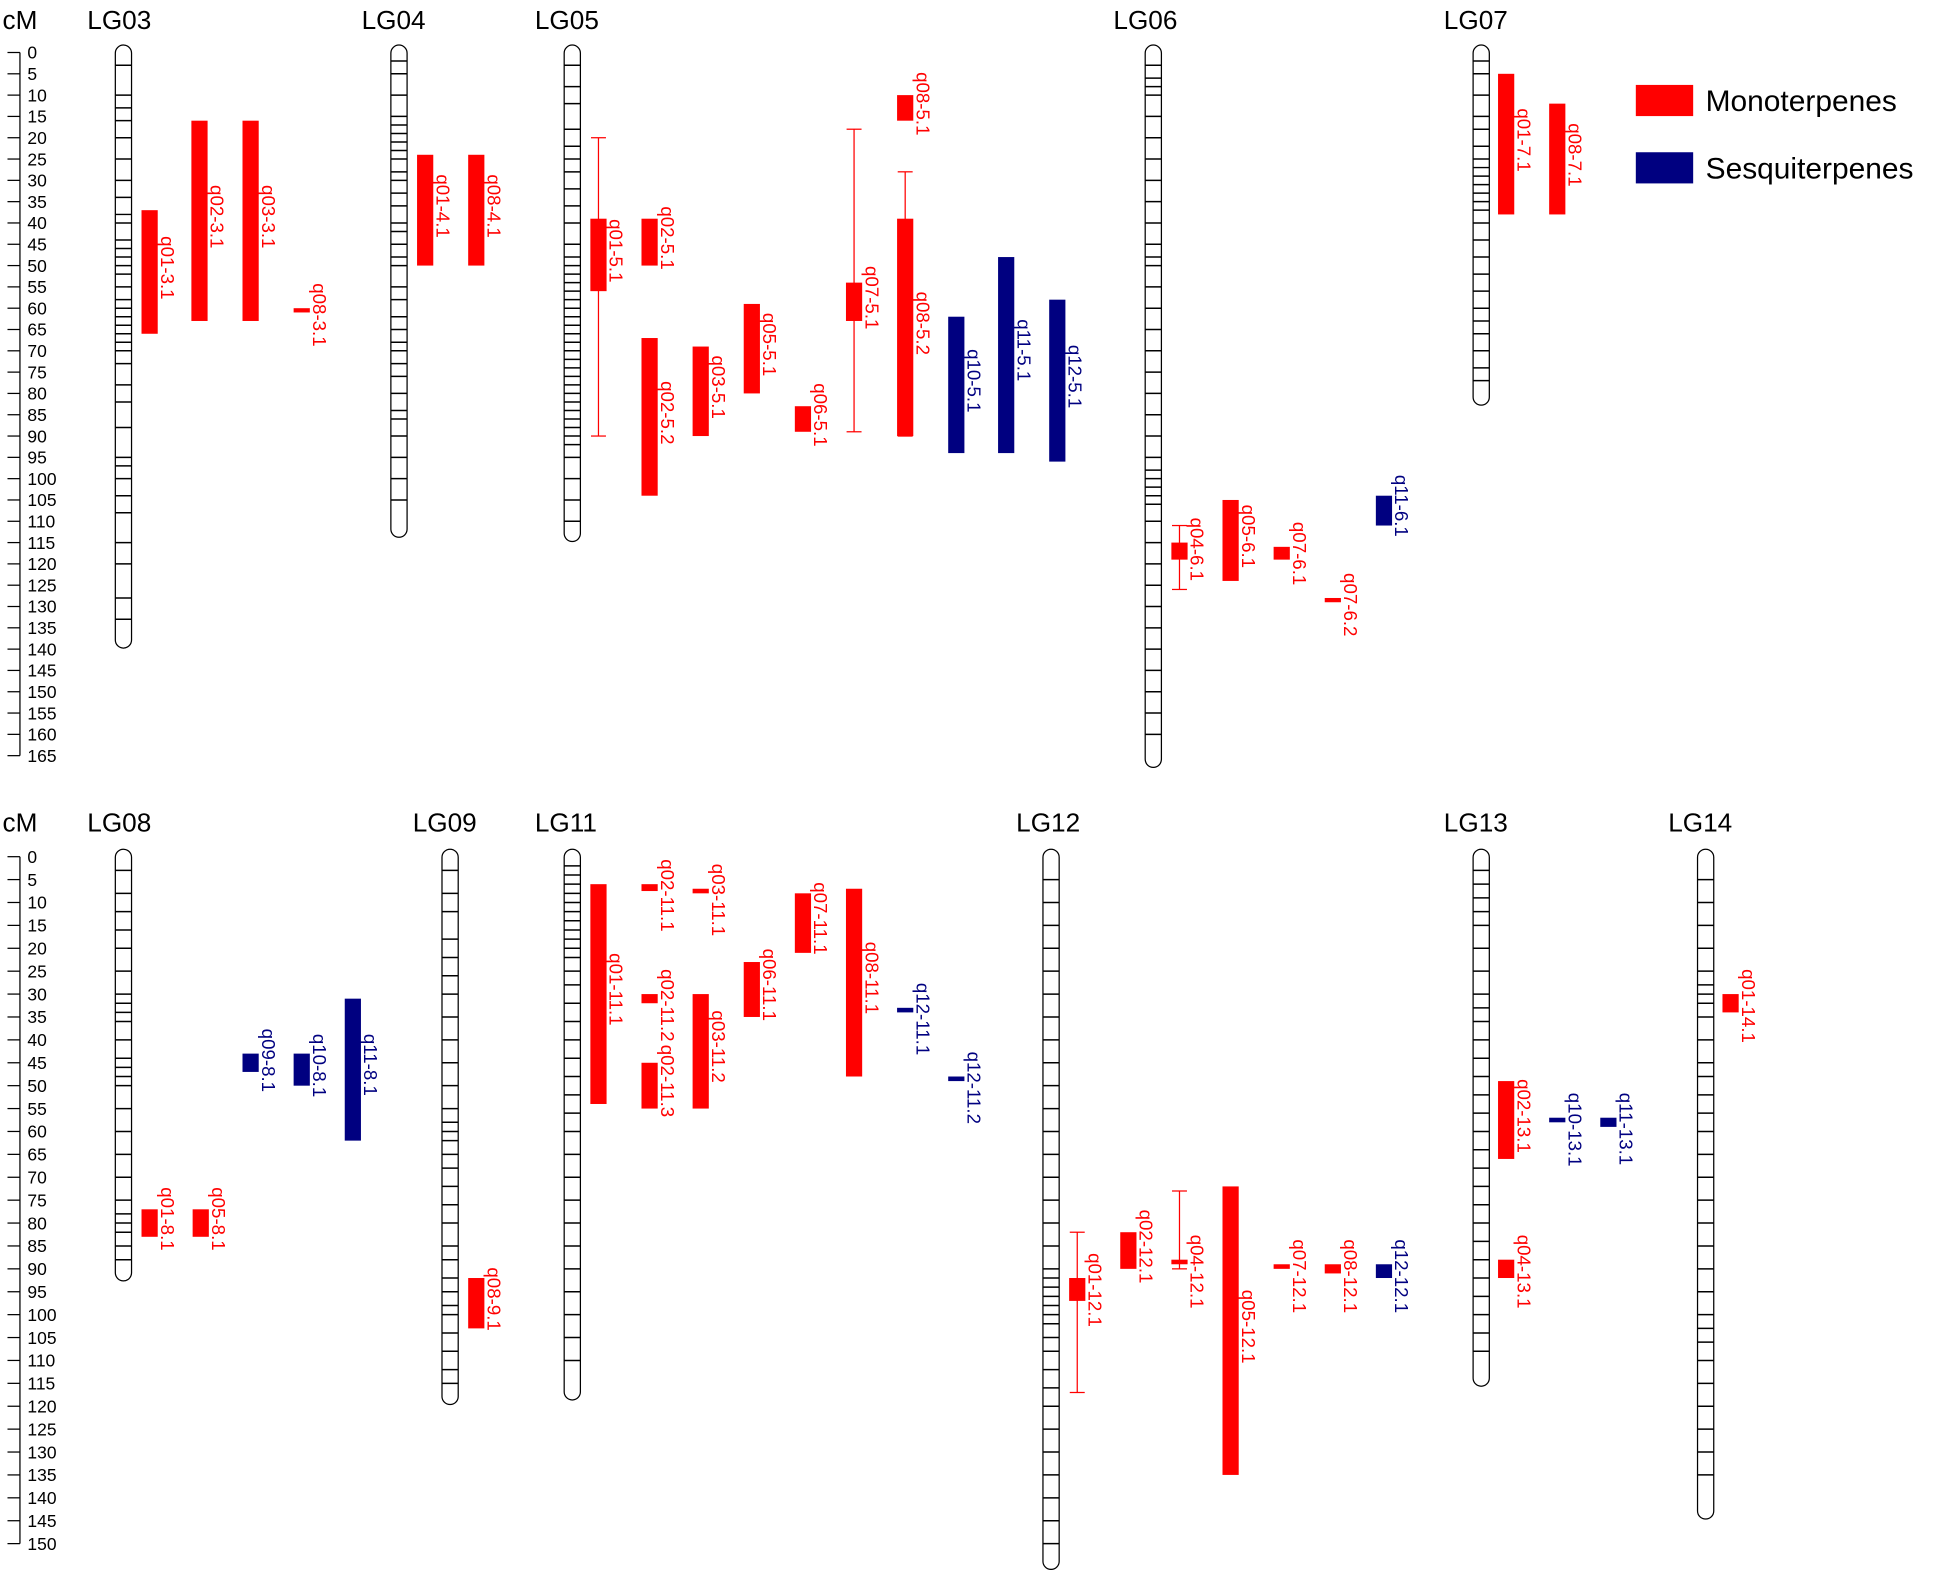 The height and width of the screenshot is (1570, 1955). I want to click on qtl-label: q01-14.1, so click(1748, 1006).